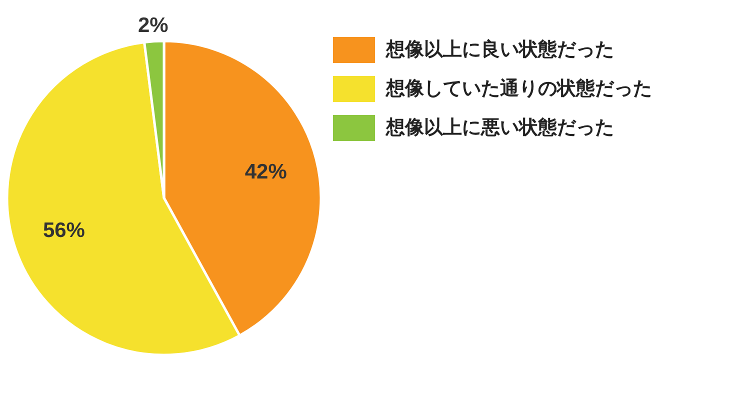 This screenshot has width=750, height=393. What do you see at coordinates (266, 172) in the screenshot?
I see `data-label: 42%` at bounding box center [266, 172].